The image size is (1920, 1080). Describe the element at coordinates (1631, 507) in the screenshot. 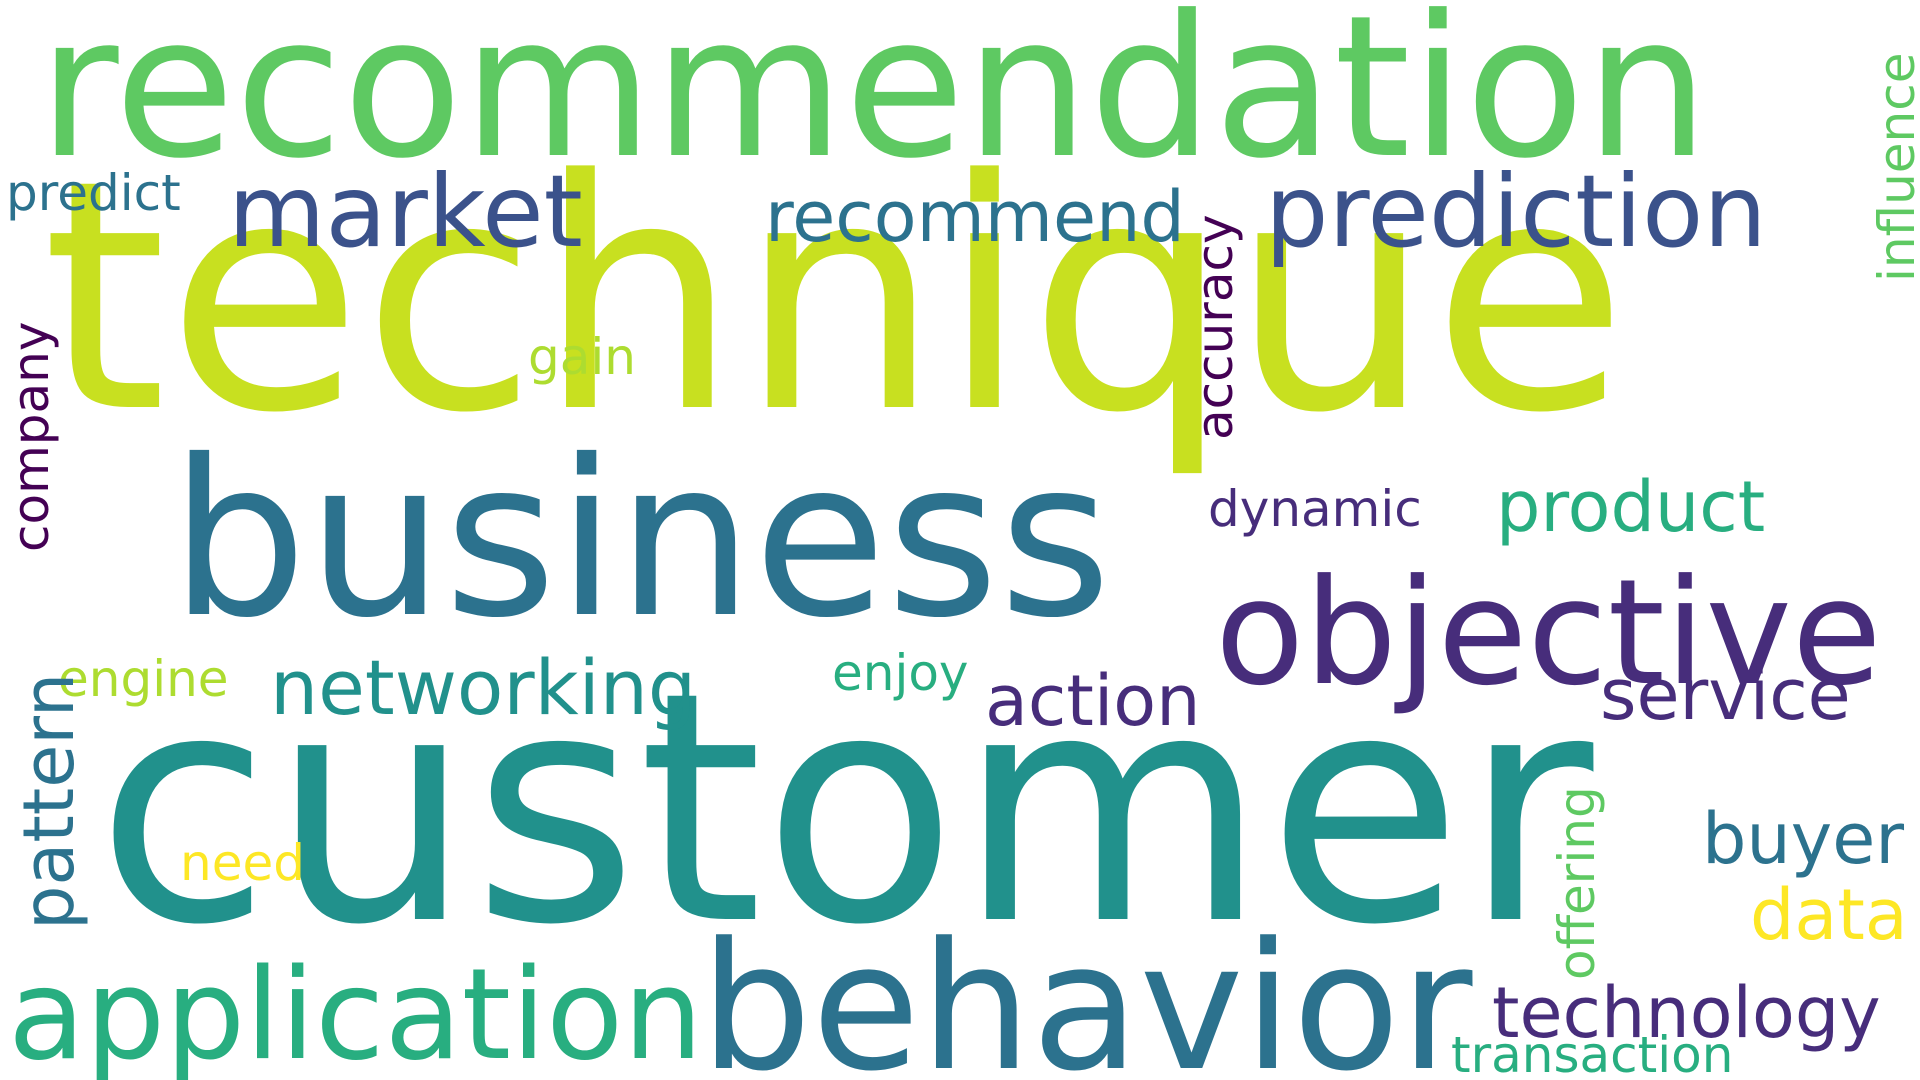

I see `word-product: product` at that location.